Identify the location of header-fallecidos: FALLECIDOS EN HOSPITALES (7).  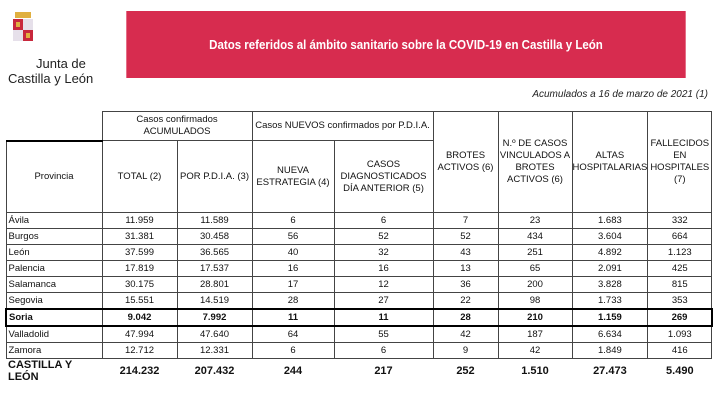
(680, 162).